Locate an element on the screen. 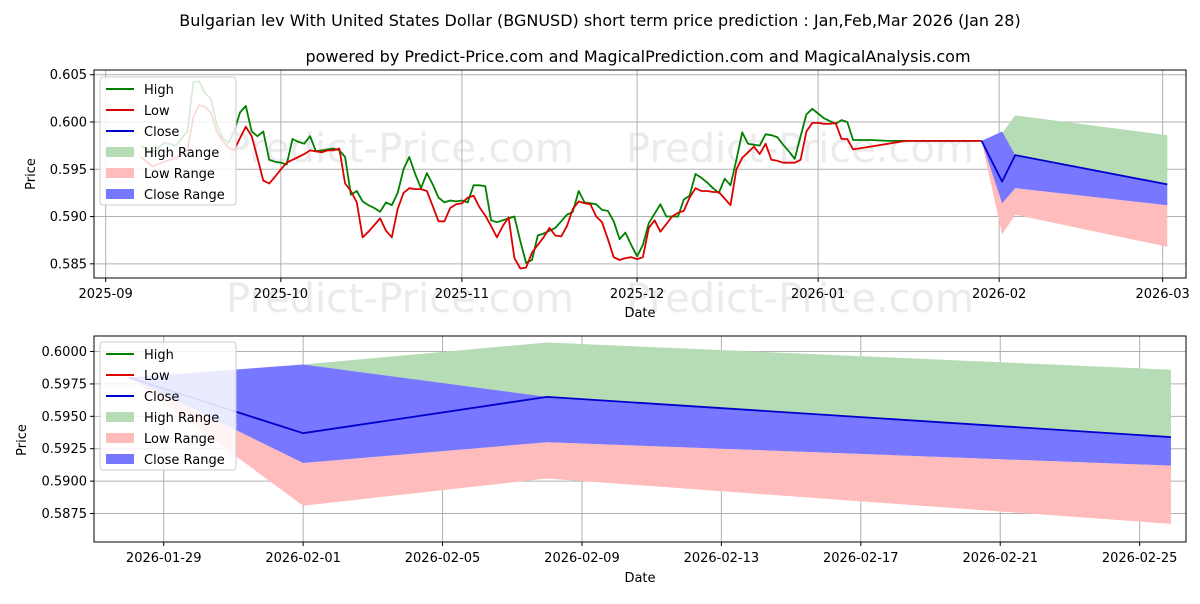 The image size is (1200, 604). x-tick-label: 2026-02-17 is located at coordinates (861, 558).